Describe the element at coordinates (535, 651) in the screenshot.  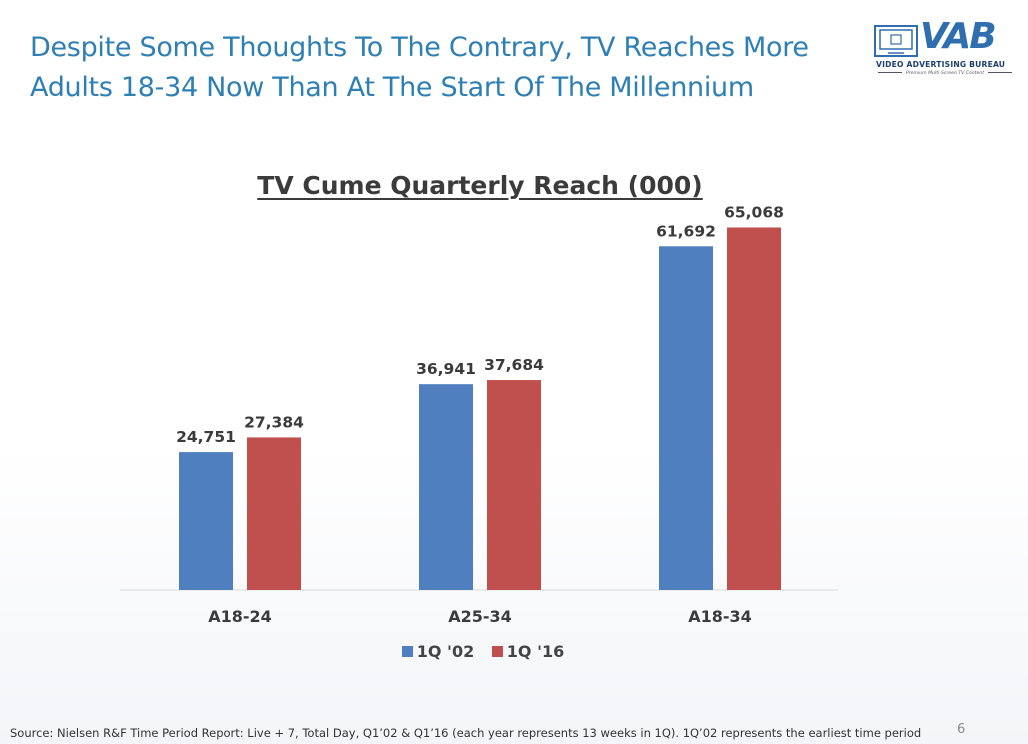
I see `legend-label-1q16: 1Q '16` at that location.